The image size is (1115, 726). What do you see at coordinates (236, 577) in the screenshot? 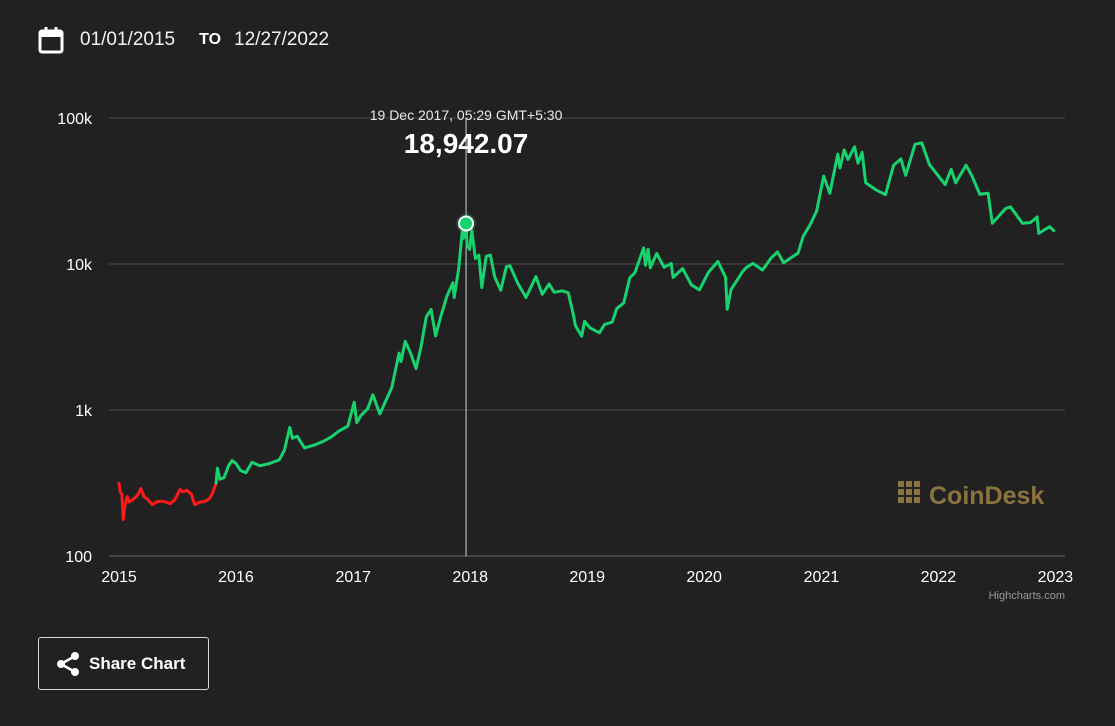
I see `x-tick-label: 2016` at bounding box center [236, 577].